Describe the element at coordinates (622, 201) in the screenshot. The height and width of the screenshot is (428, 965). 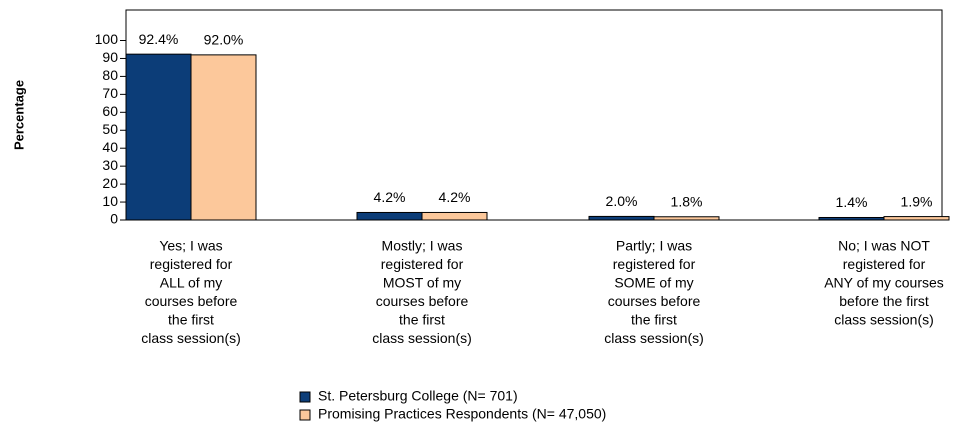
I see `value-label: 2.0%` at that location.